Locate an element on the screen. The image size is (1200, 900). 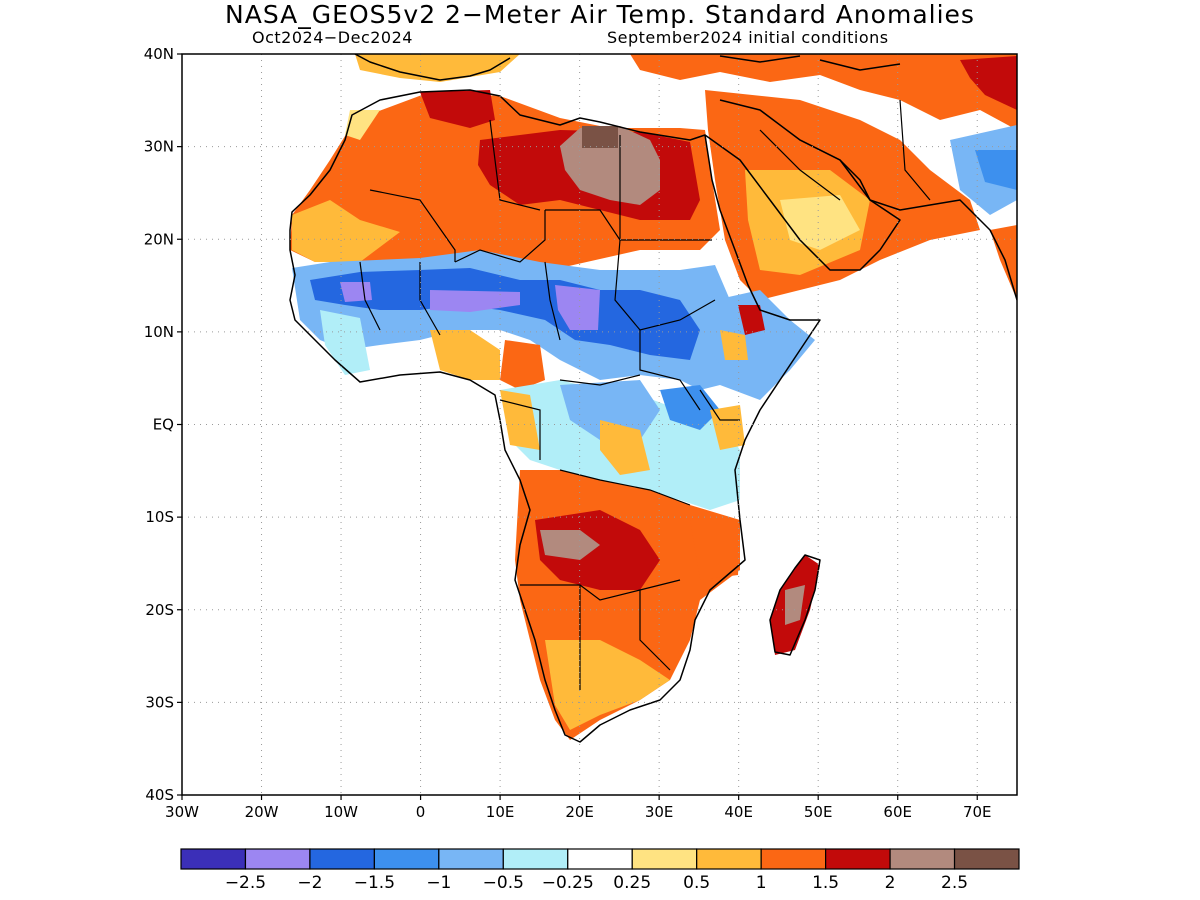
lat-tick-label: EQ is located at coordinates (163, 425).